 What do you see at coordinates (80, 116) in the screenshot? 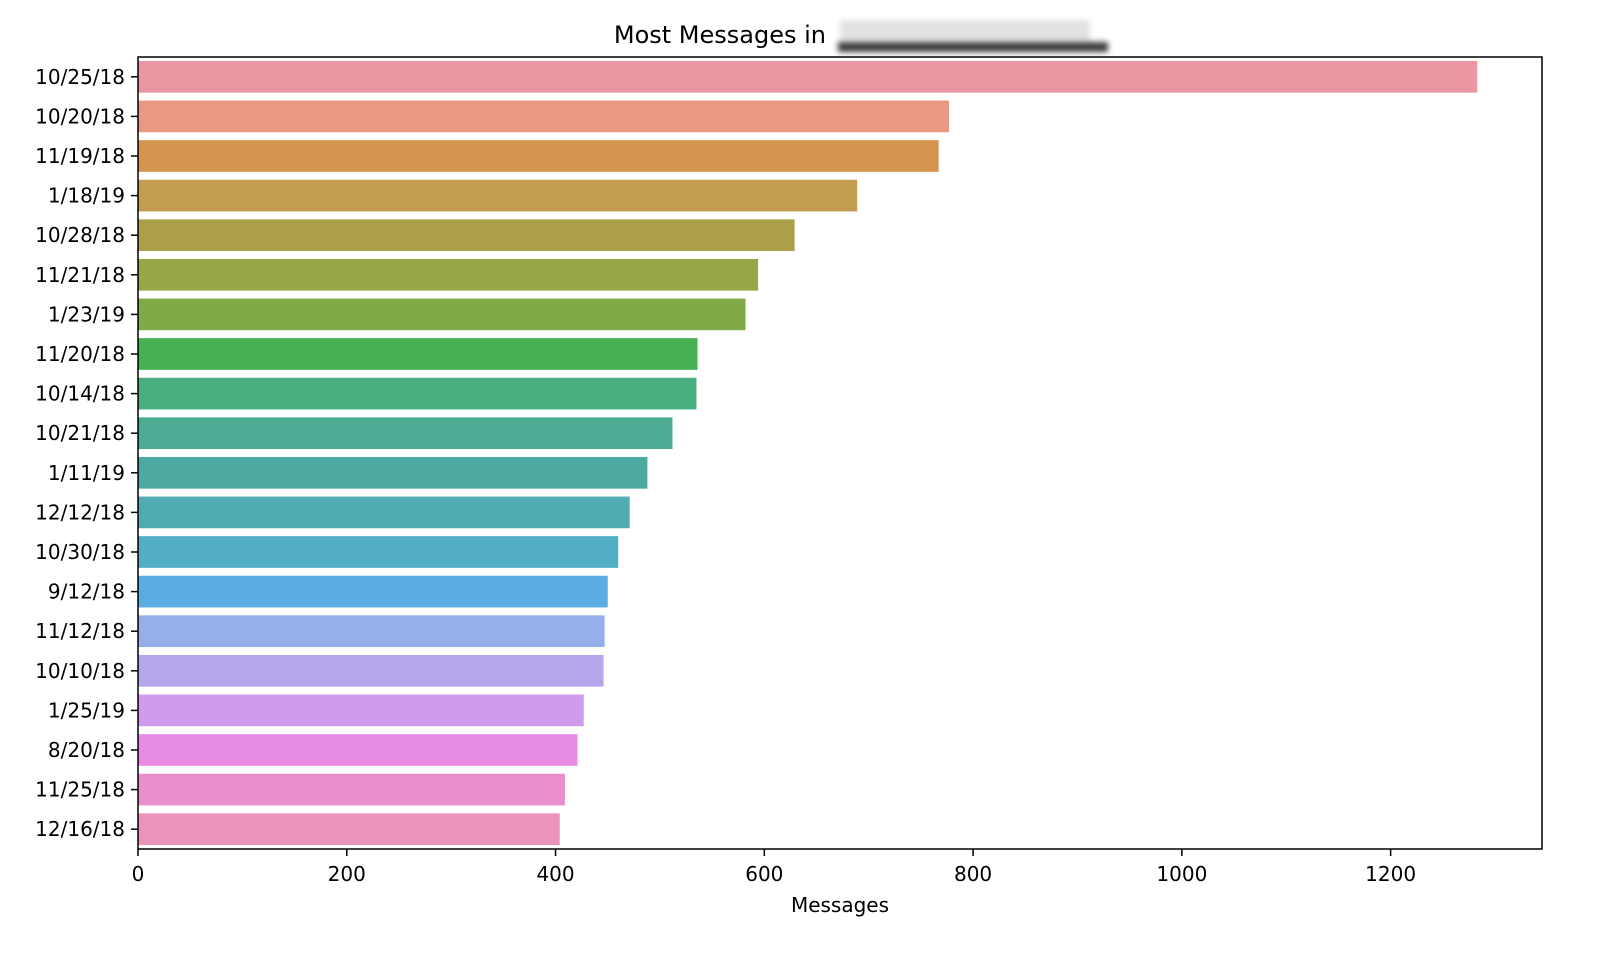
I see `y-tick-label-1: 10/20/18` at bounding box center [80, 116].